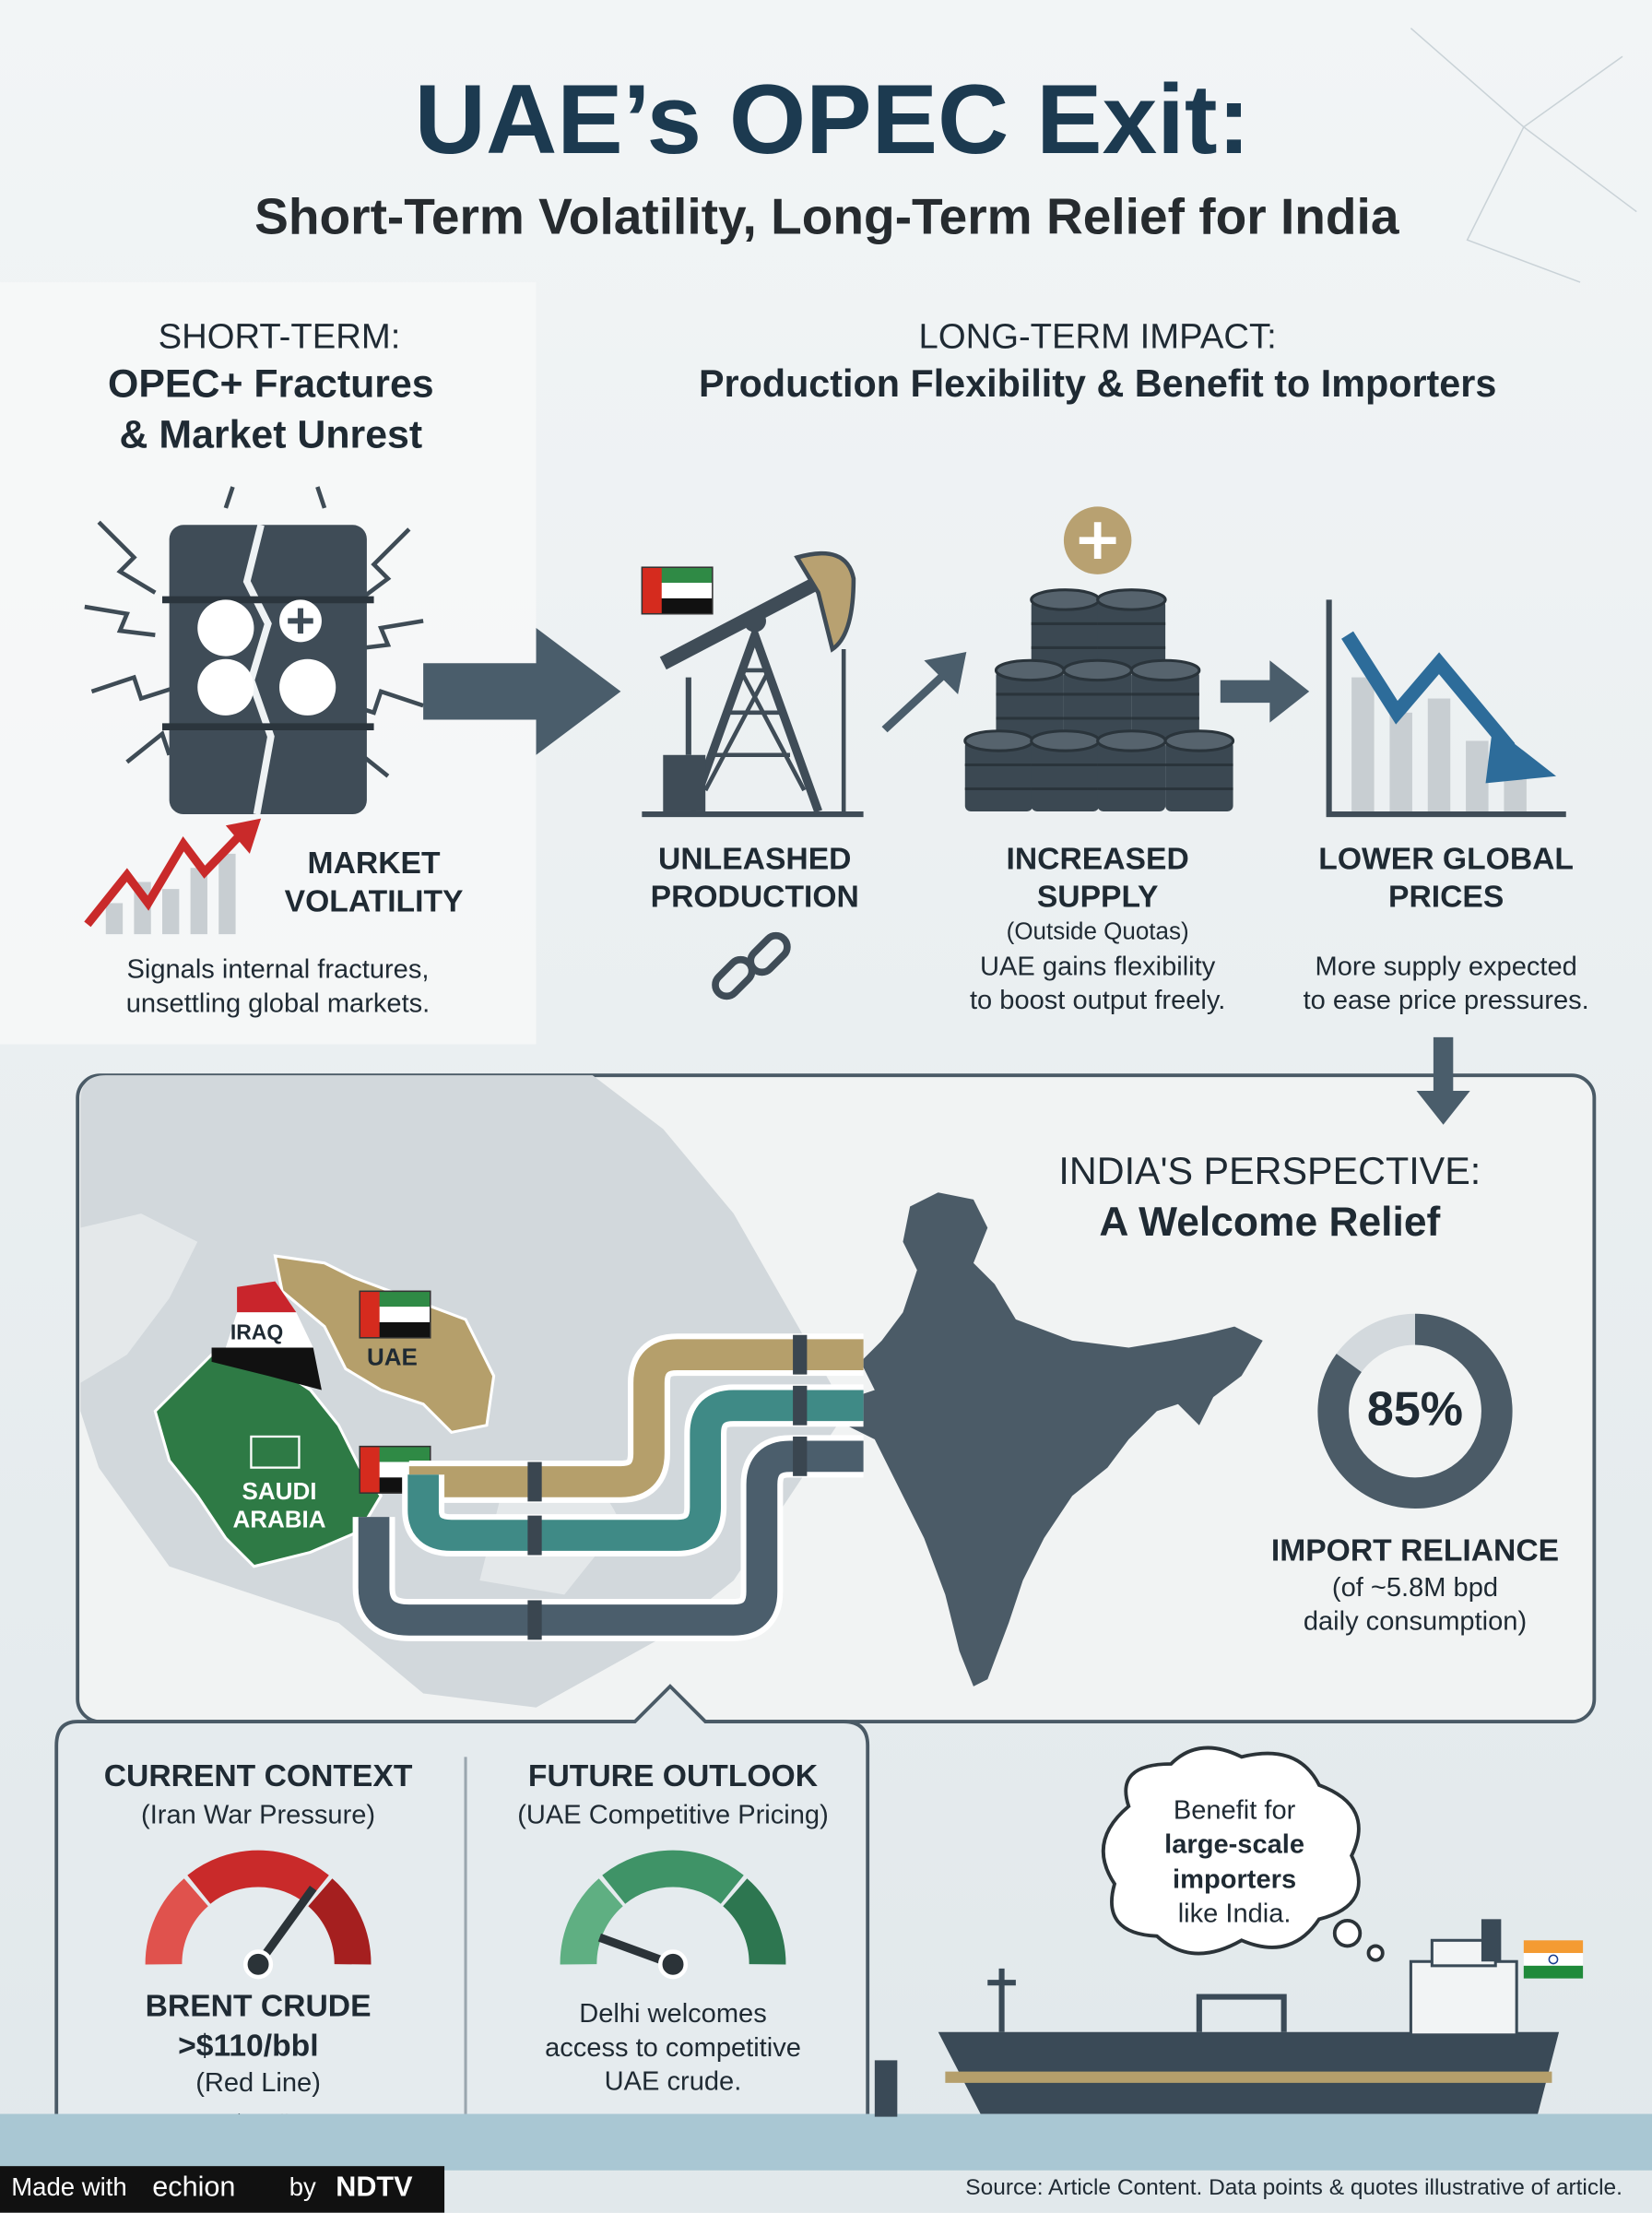 Image resolution: width=1652 pixels, height=2213 pixels. I want to click on item-text: Signals internal fractures,, so click(278, 970).